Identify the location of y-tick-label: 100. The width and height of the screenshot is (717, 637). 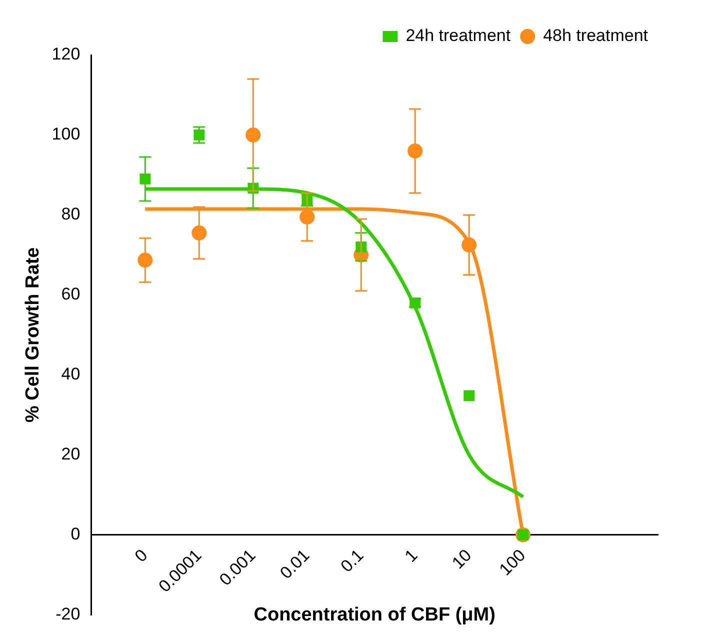
(66, 134).